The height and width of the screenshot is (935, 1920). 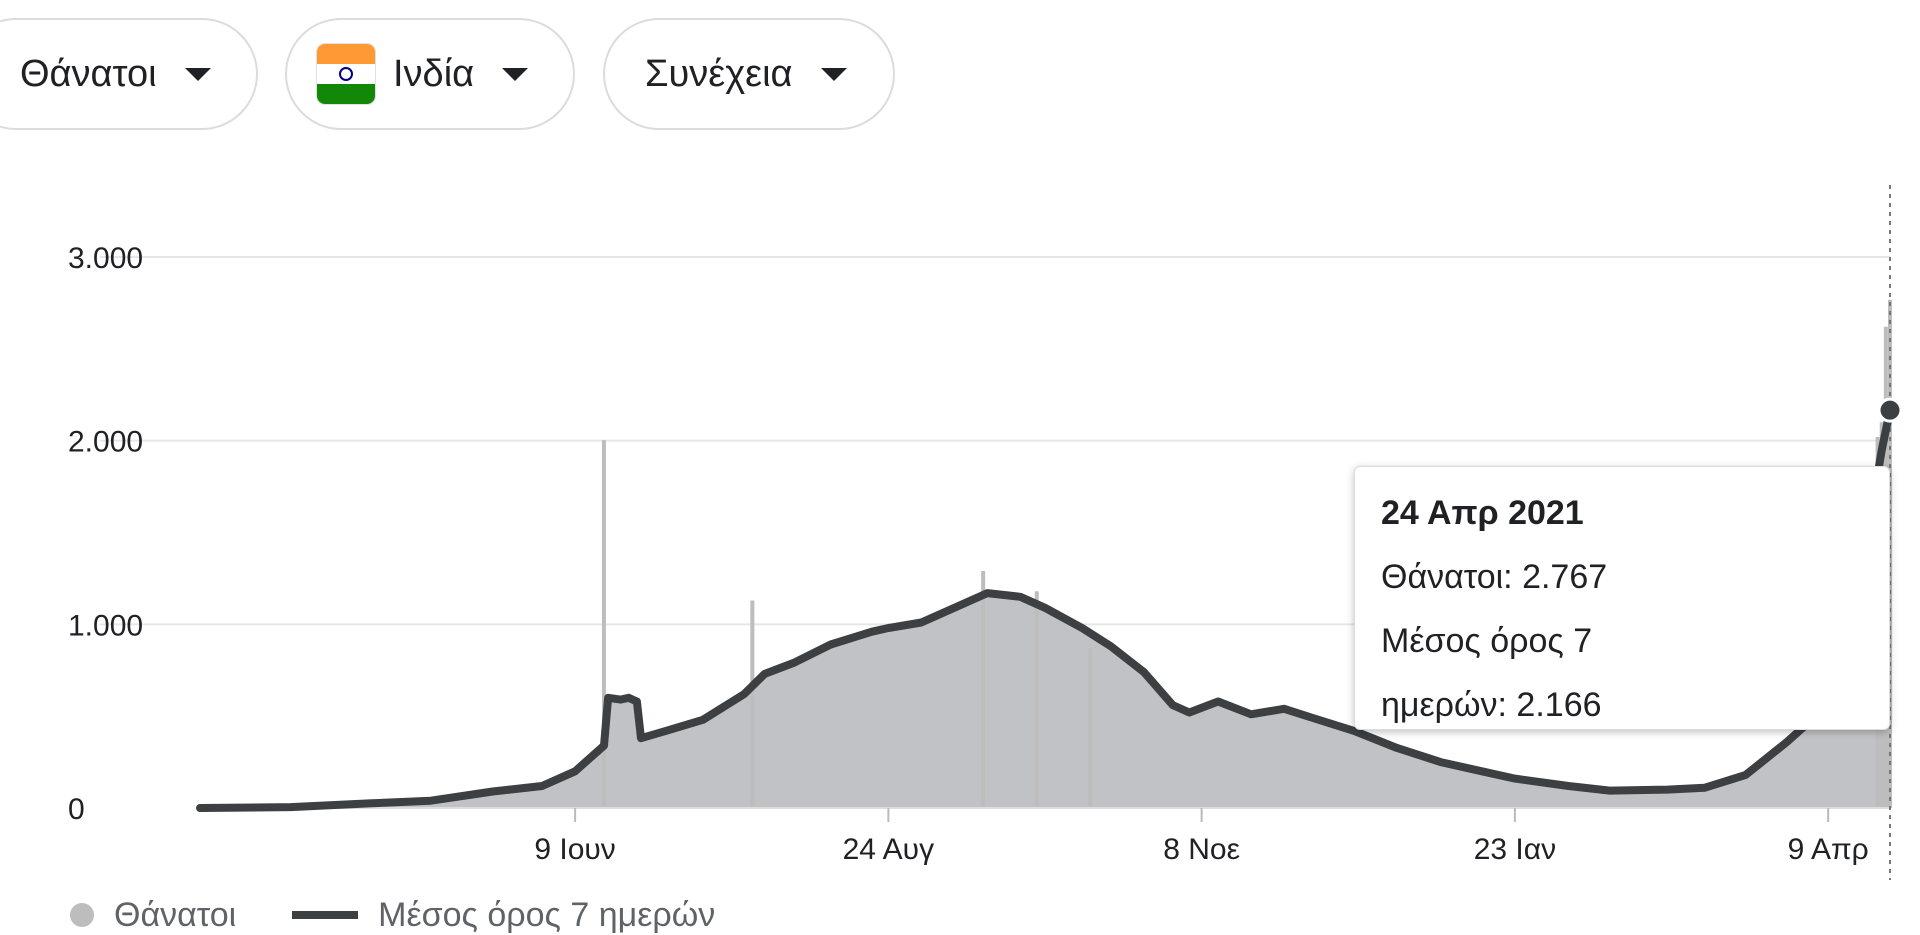 I want to click on metric-dropdown: Θάνατοι, so click(x=129, y=74).